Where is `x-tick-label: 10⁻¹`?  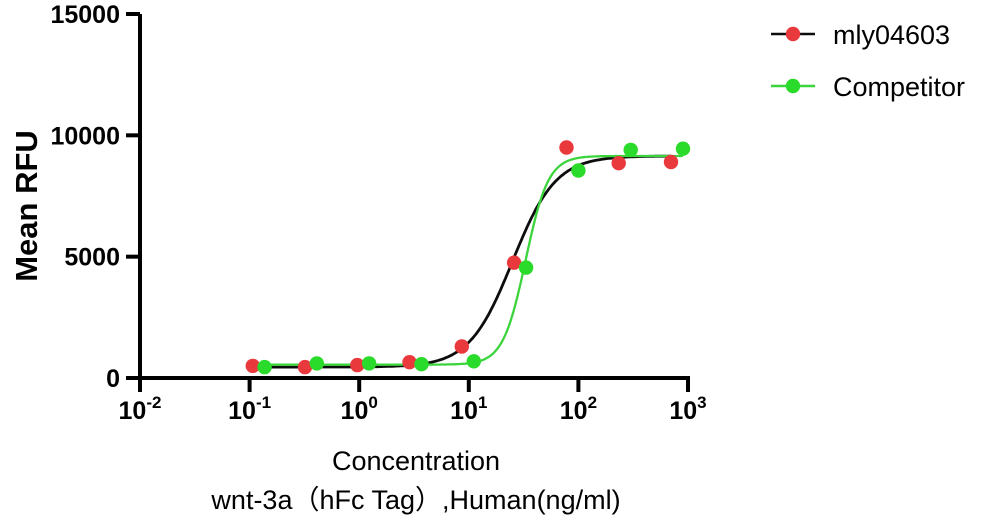 x-tick-label: 10⁻¹ is located at coordinates (249, 409).